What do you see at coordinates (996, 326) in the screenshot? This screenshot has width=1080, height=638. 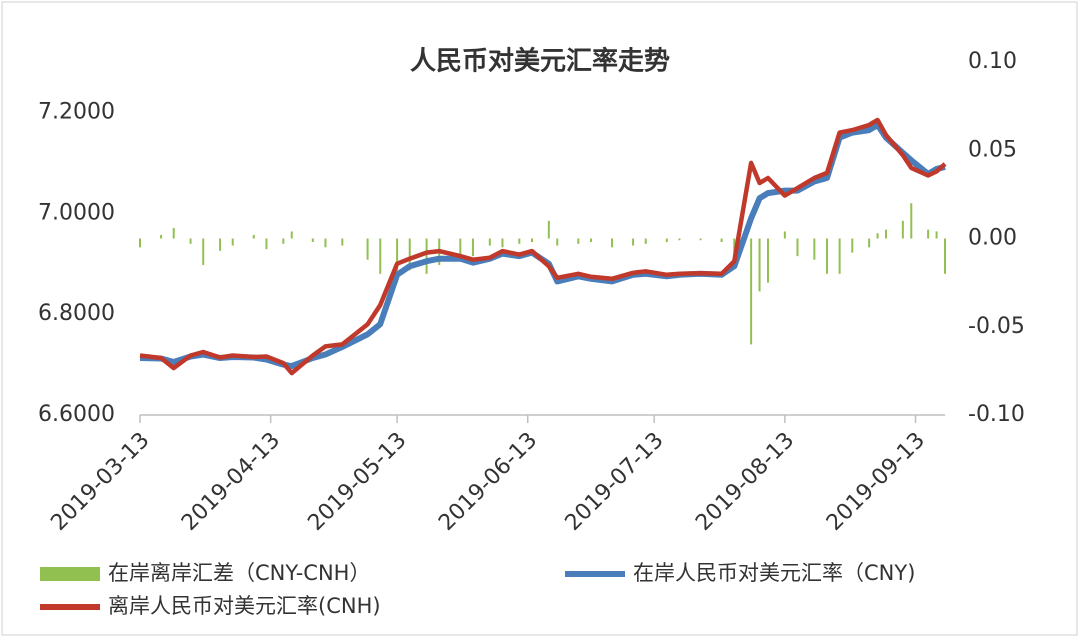 I see `y2-tick-label: -0.05` at bounding box center [996, 326].